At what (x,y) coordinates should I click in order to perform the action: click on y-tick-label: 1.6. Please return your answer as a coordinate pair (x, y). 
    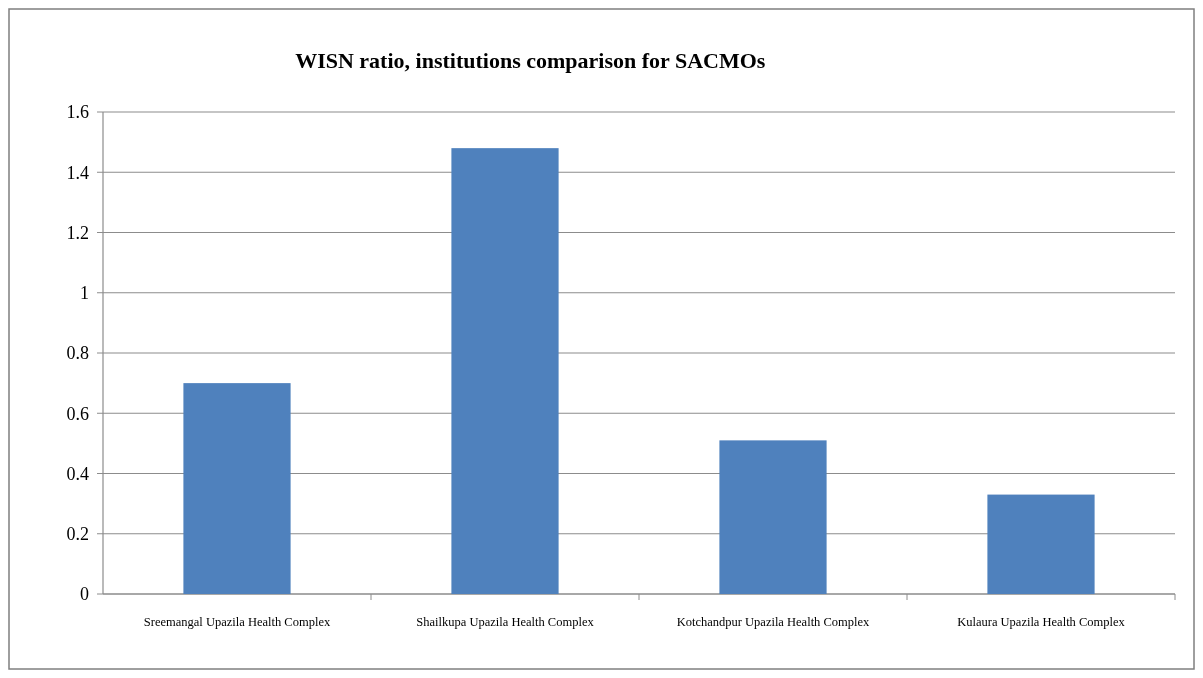
    Looking at the image, I should click on (77, 112).